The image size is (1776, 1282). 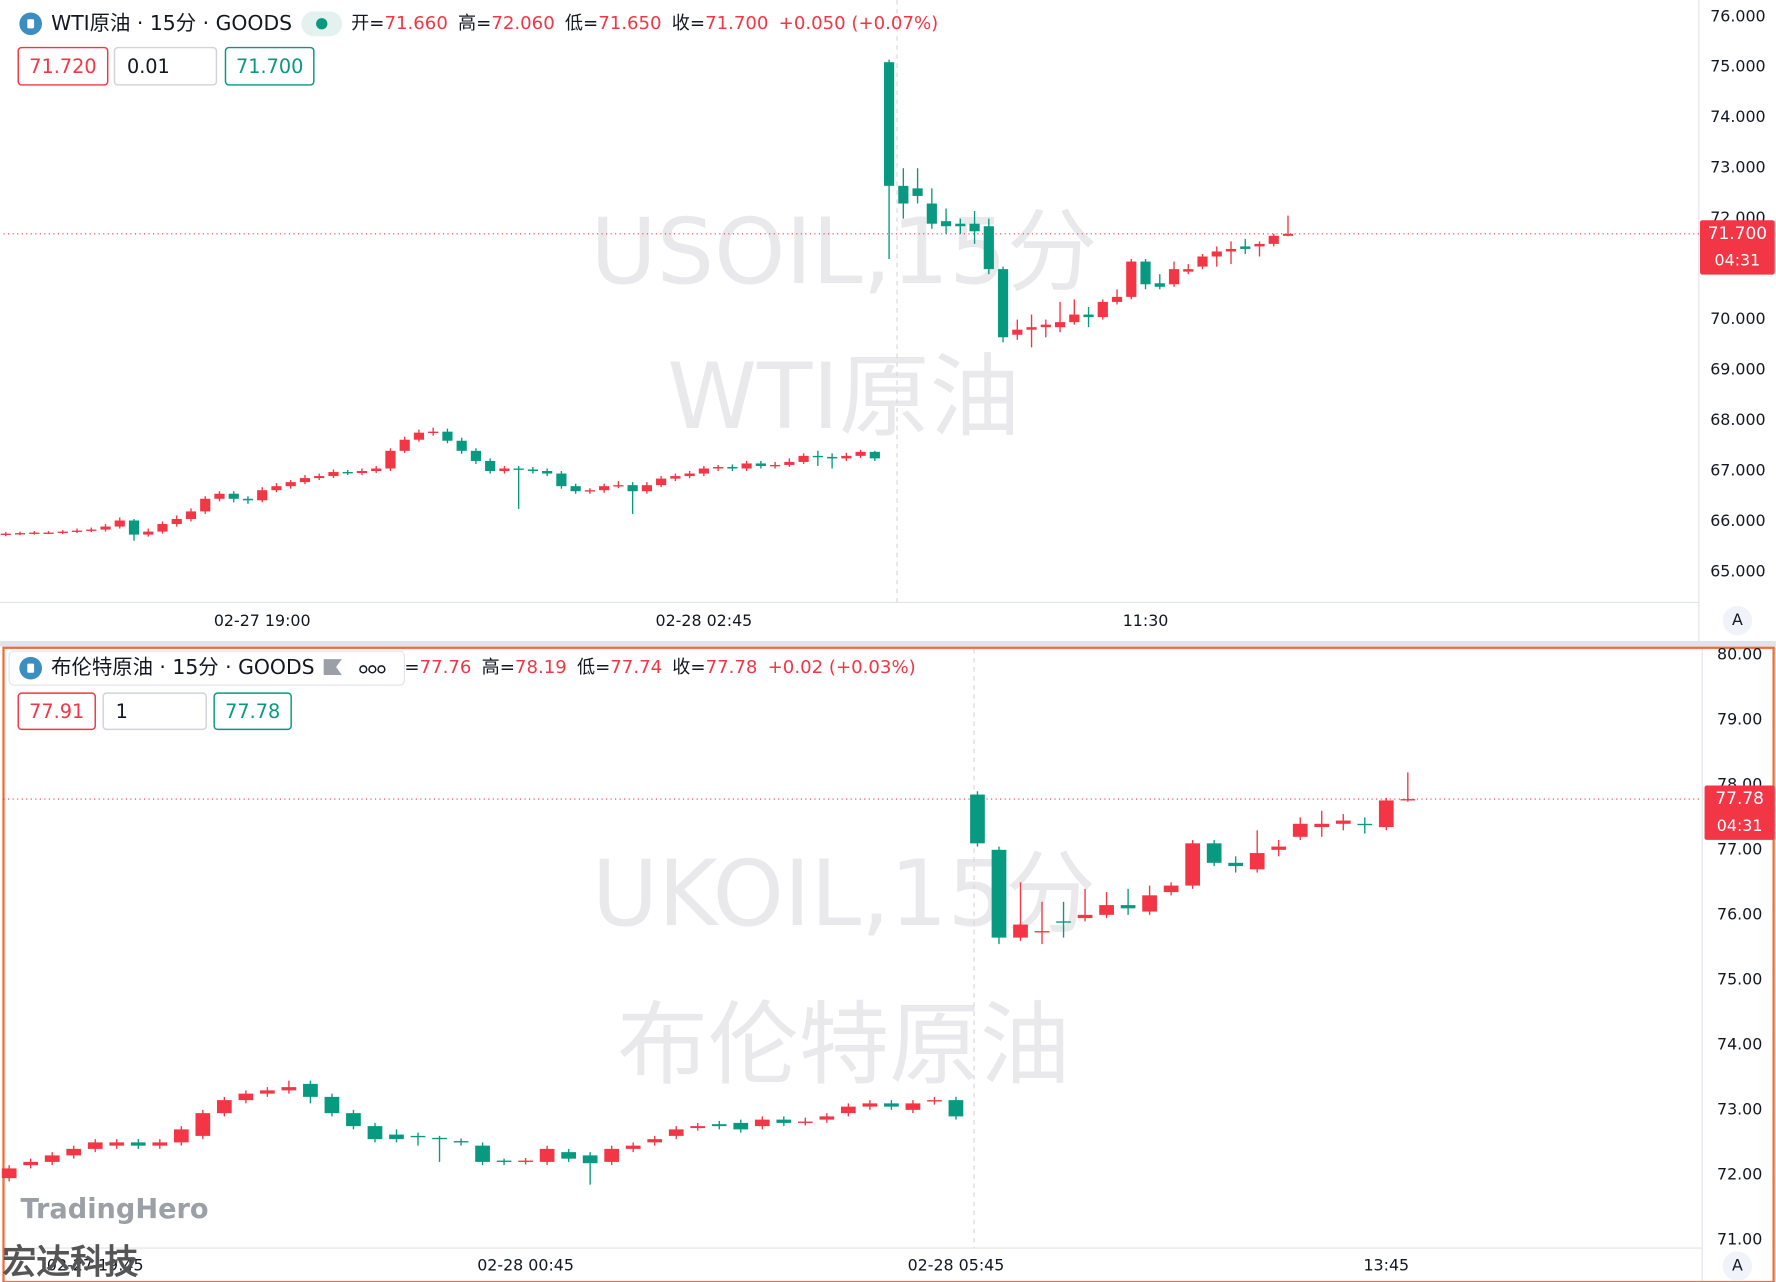 I want to click on order-input-value: 71.700, so click(x=269, y=66).